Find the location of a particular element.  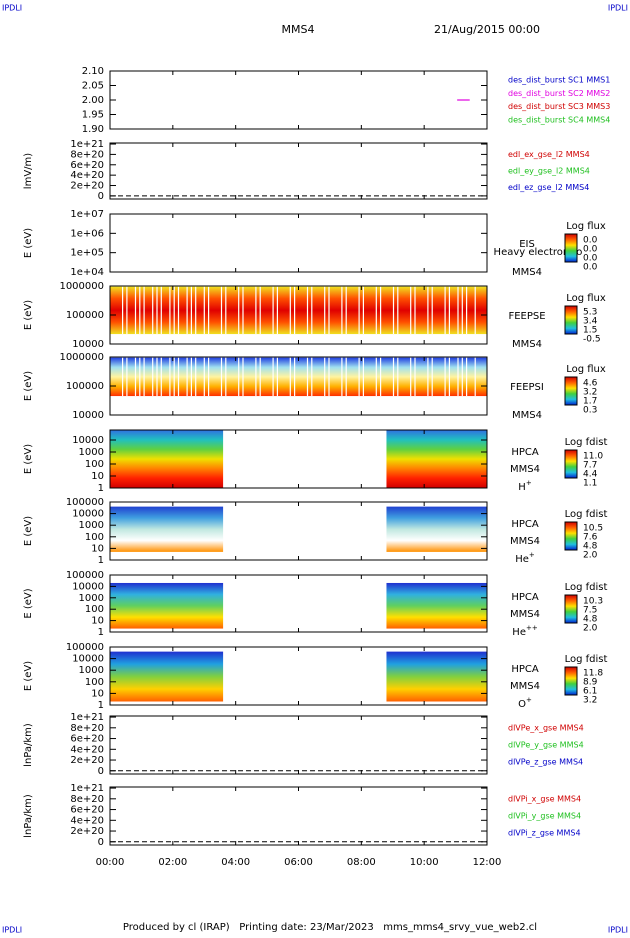

y-axis-label: lnPa/km) is located at coordinates (28, 745).